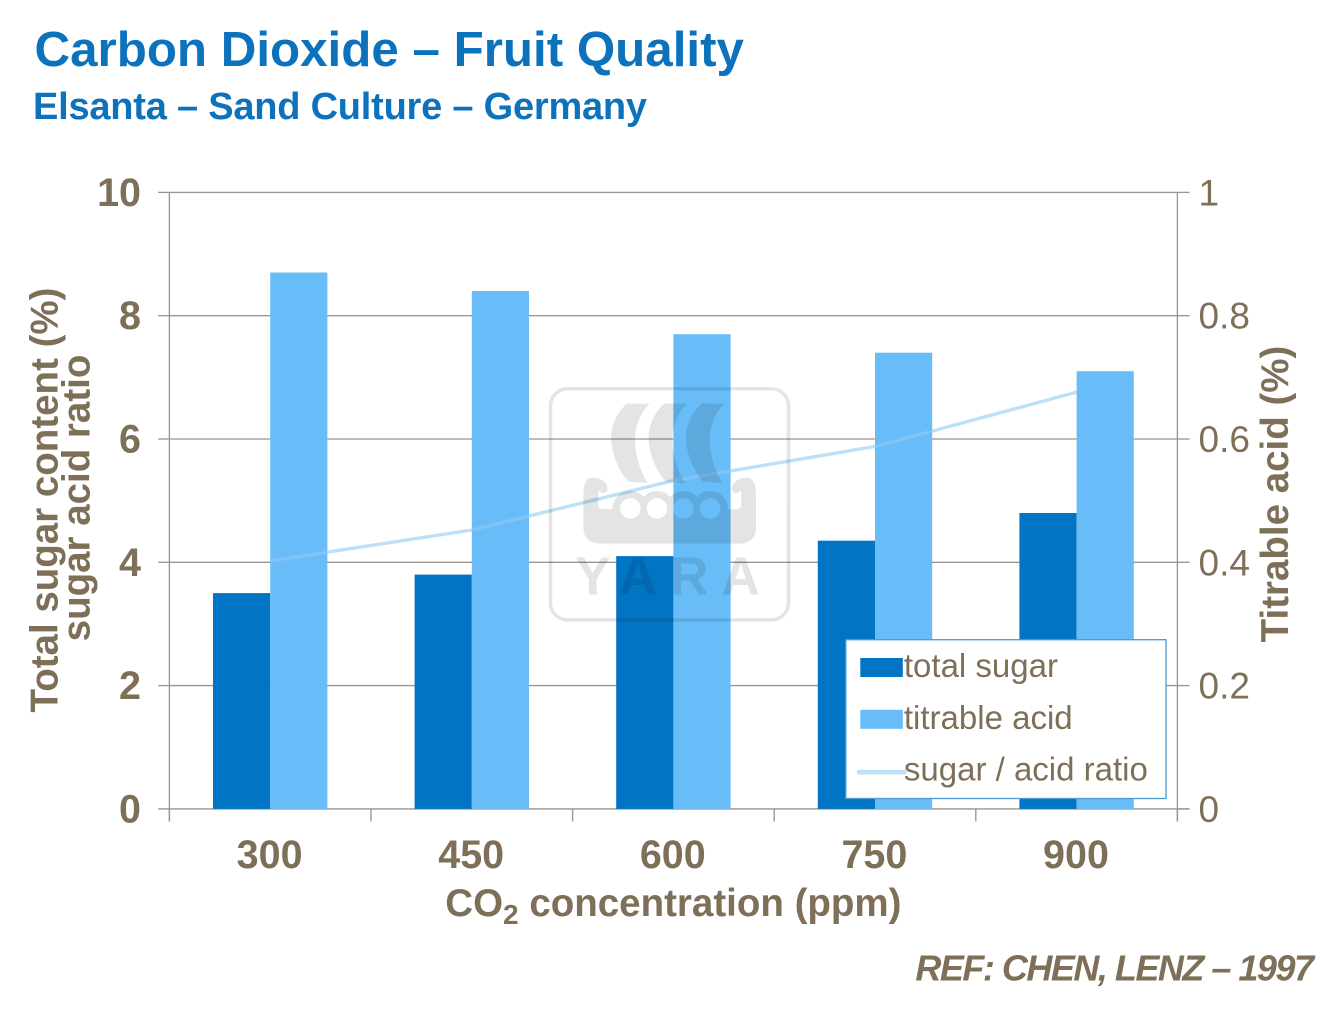 Image resolution: width=1341 pixels, height=1014 pixels. I want to click on svg-text: CO2 concentration (ppm), so click(673, 906).